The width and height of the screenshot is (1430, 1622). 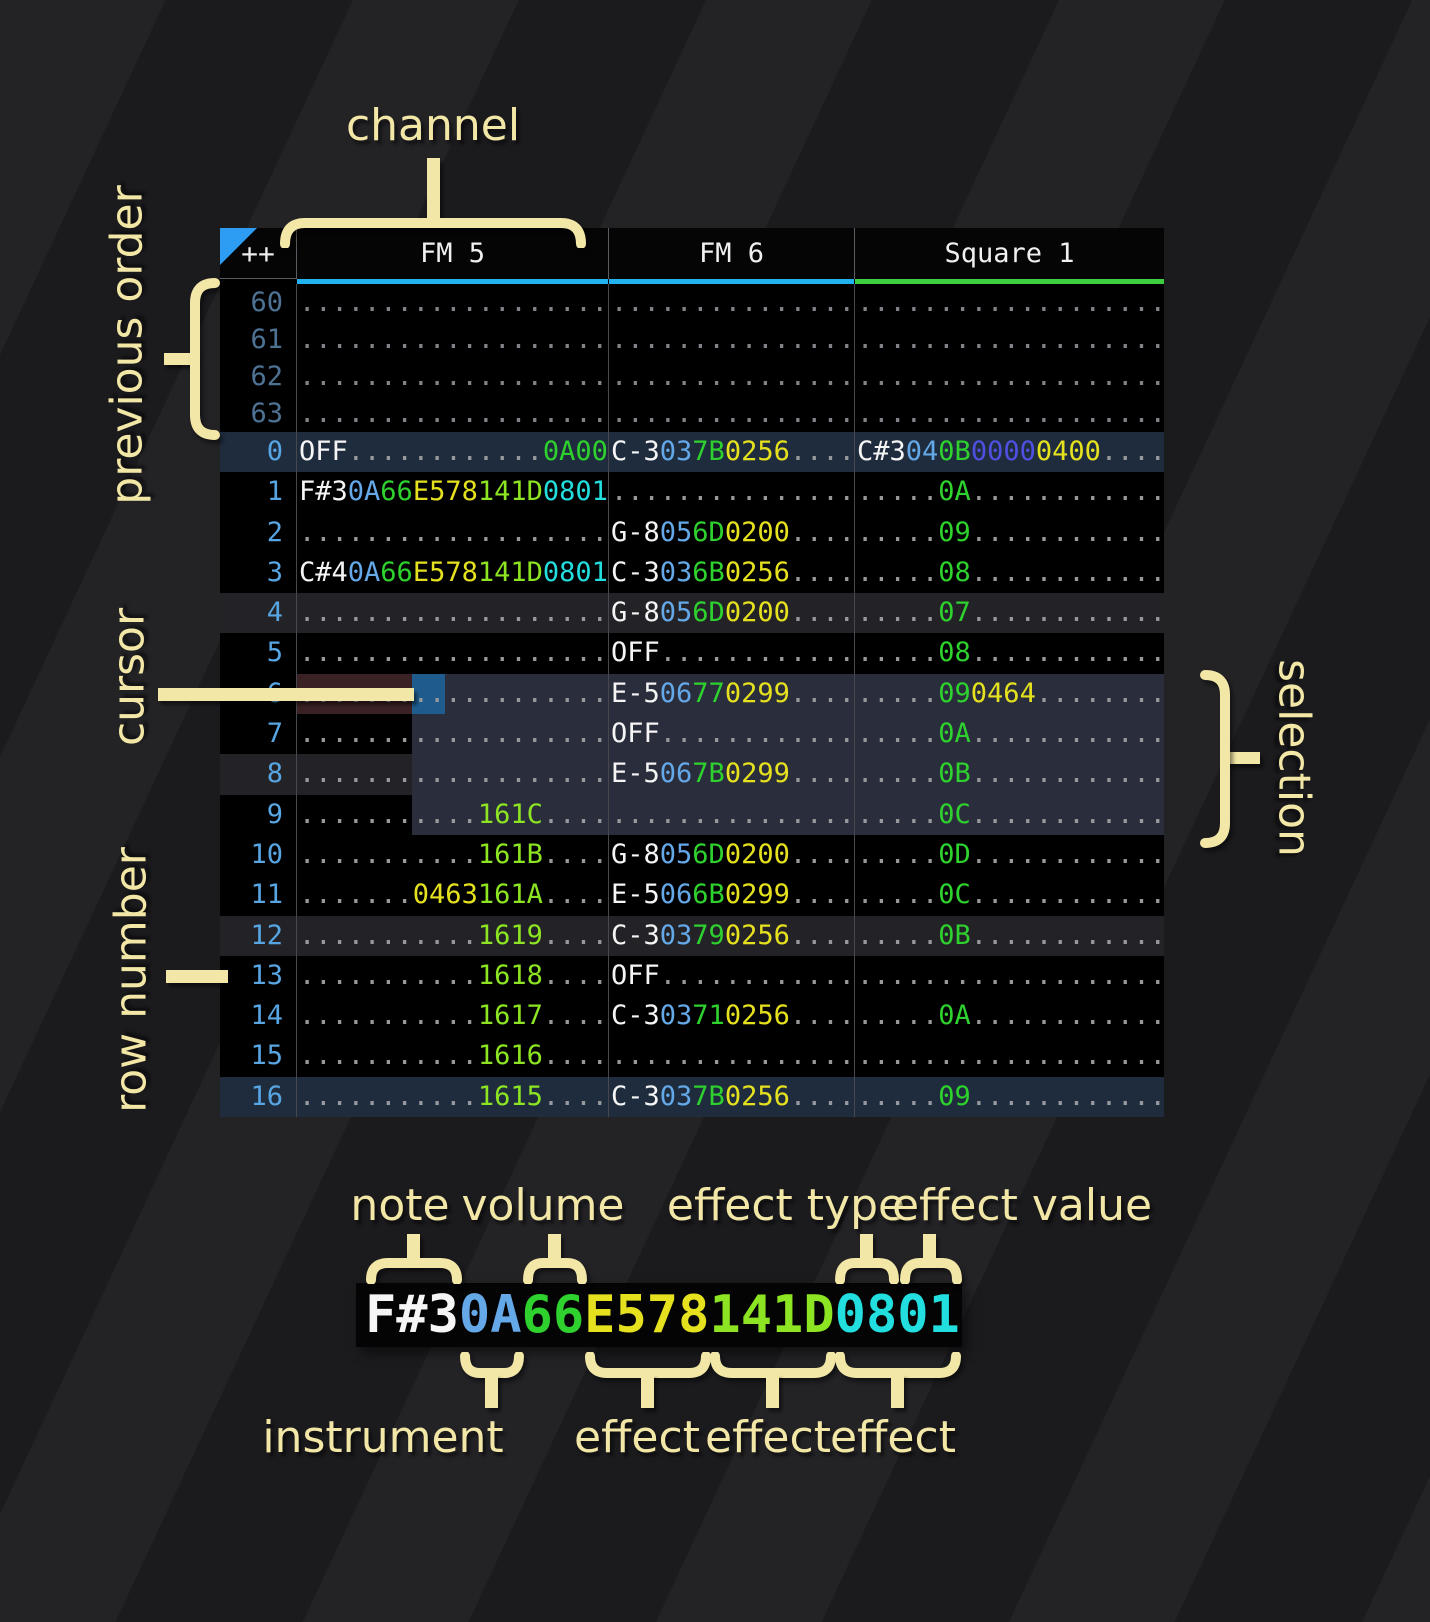 I want to click on volume-annotation-label: volume, so click(x=543, y=1205).